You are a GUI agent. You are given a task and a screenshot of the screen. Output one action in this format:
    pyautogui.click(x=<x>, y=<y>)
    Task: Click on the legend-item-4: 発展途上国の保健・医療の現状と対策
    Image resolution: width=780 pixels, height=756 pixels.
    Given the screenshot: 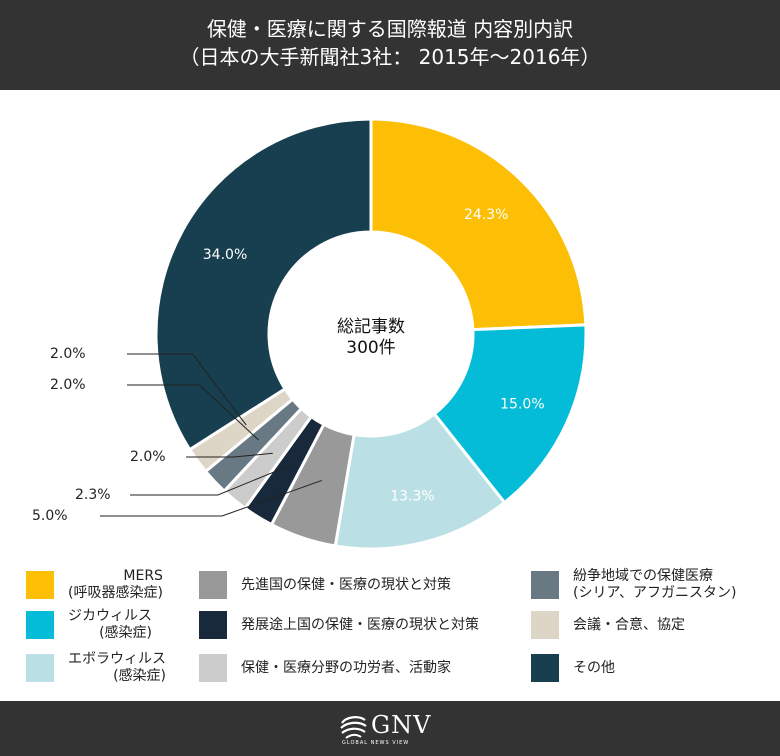 What is the action you would take?
    pyautogui.click(x=339, y=625)
    